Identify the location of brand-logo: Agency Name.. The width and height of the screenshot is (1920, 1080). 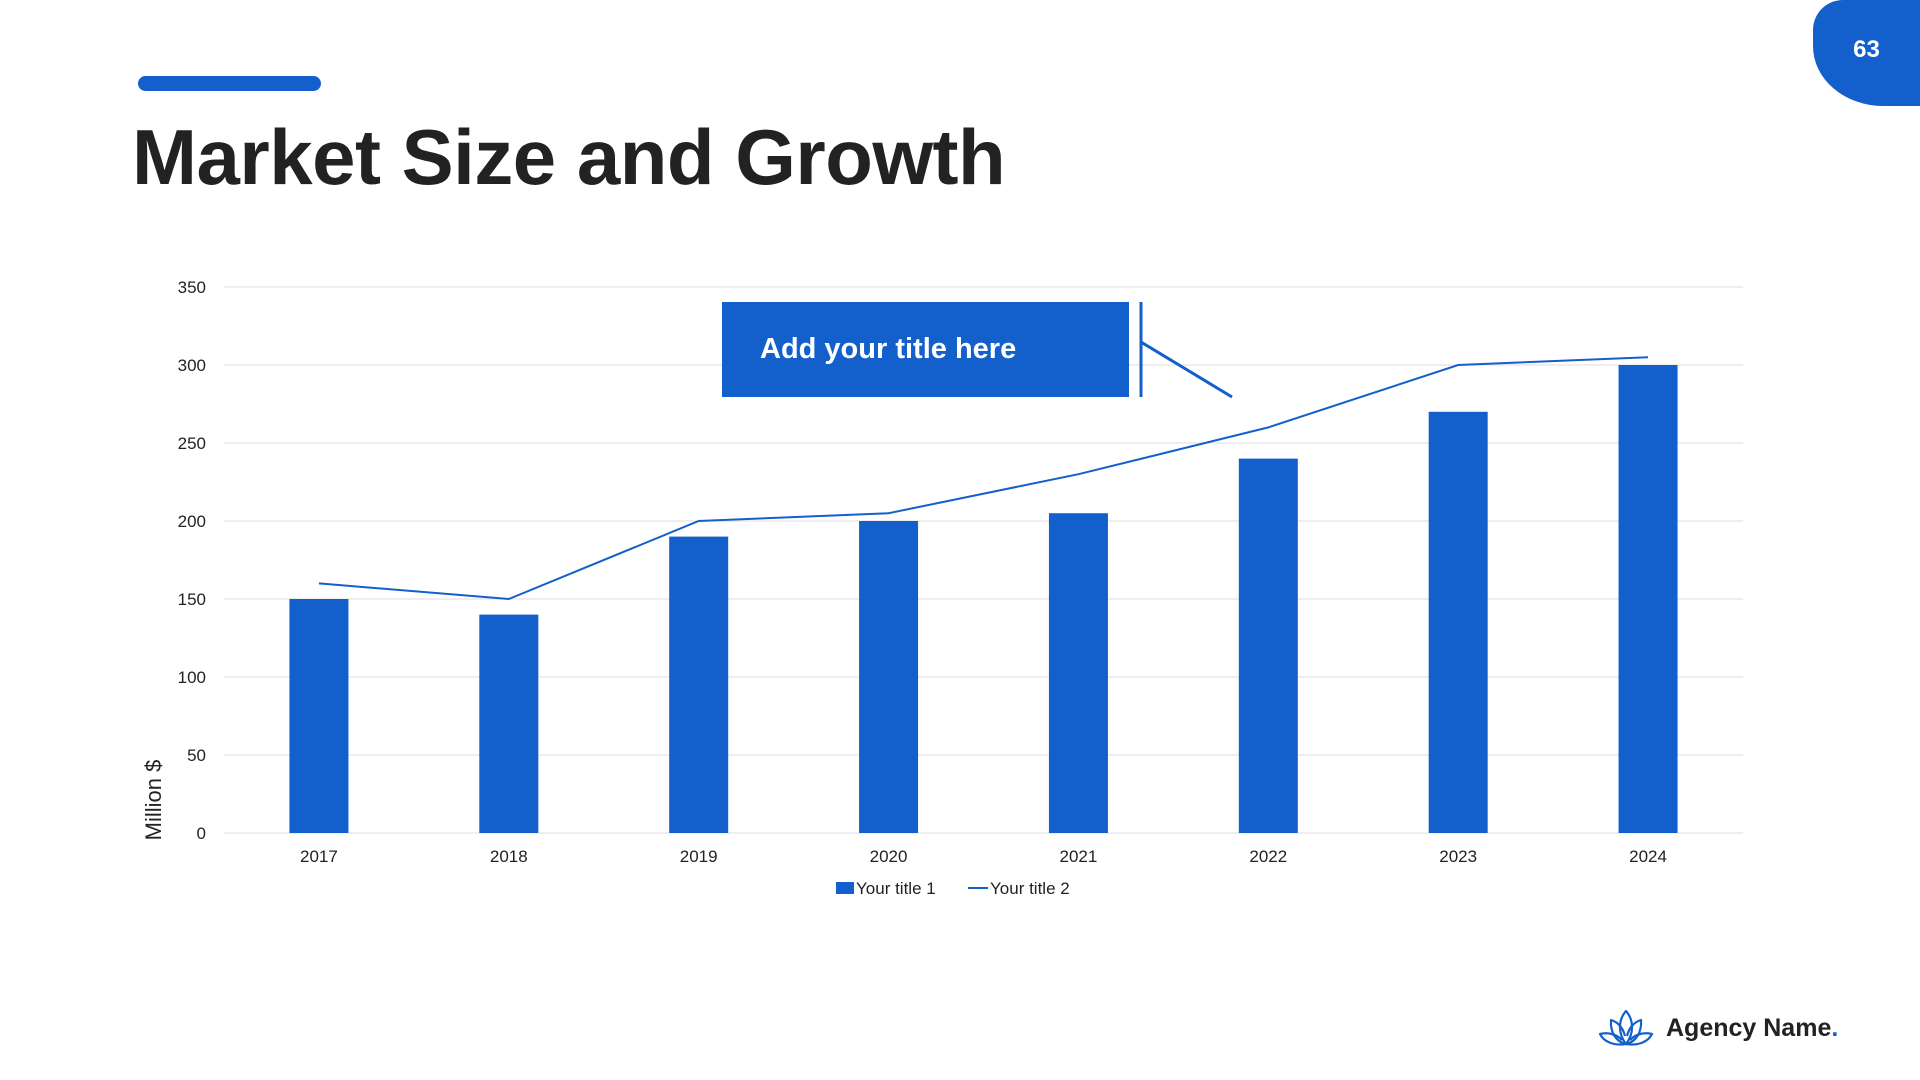
(1718, 1028).